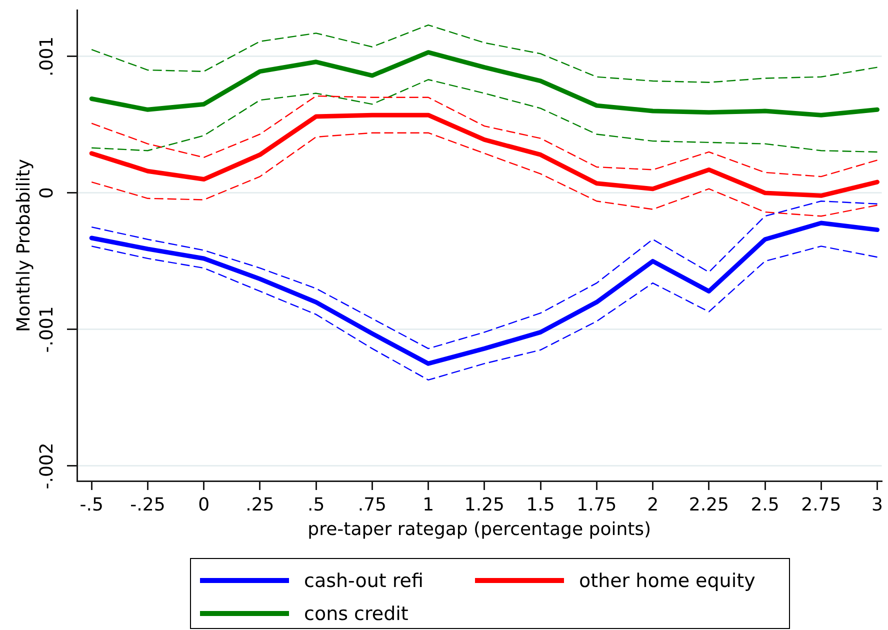 The image size is (888, 630). I want to click on x-tick-label: -.25, so click(148, 505).